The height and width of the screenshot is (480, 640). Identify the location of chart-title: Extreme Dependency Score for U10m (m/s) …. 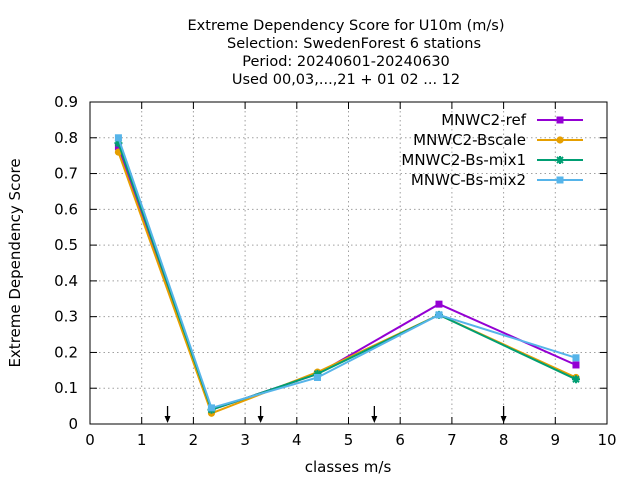
(346, 53).